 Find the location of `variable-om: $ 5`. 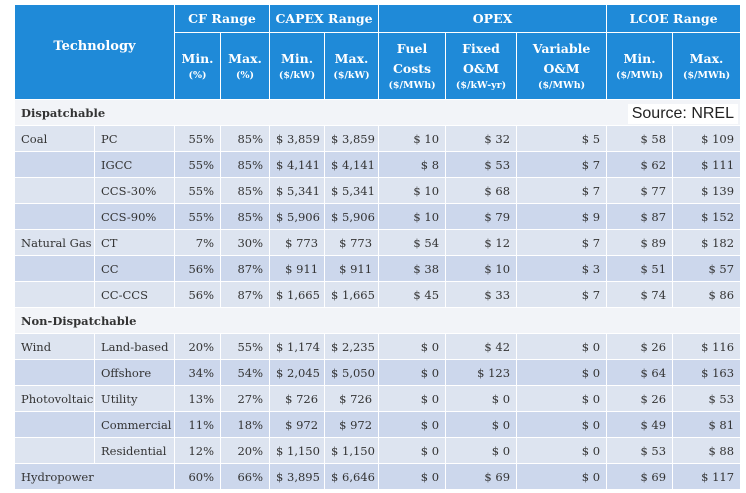

variable-om: $ 5 is located at coordinates (562, 138).